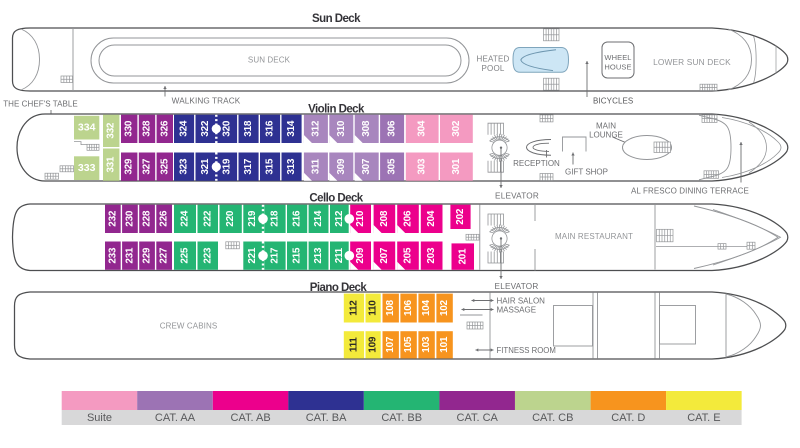 The width and height of the screenshot is (800, 448). Describe the element at coordinates (360, 255) in the screenshot. I see `svg-text: 209` at that location.